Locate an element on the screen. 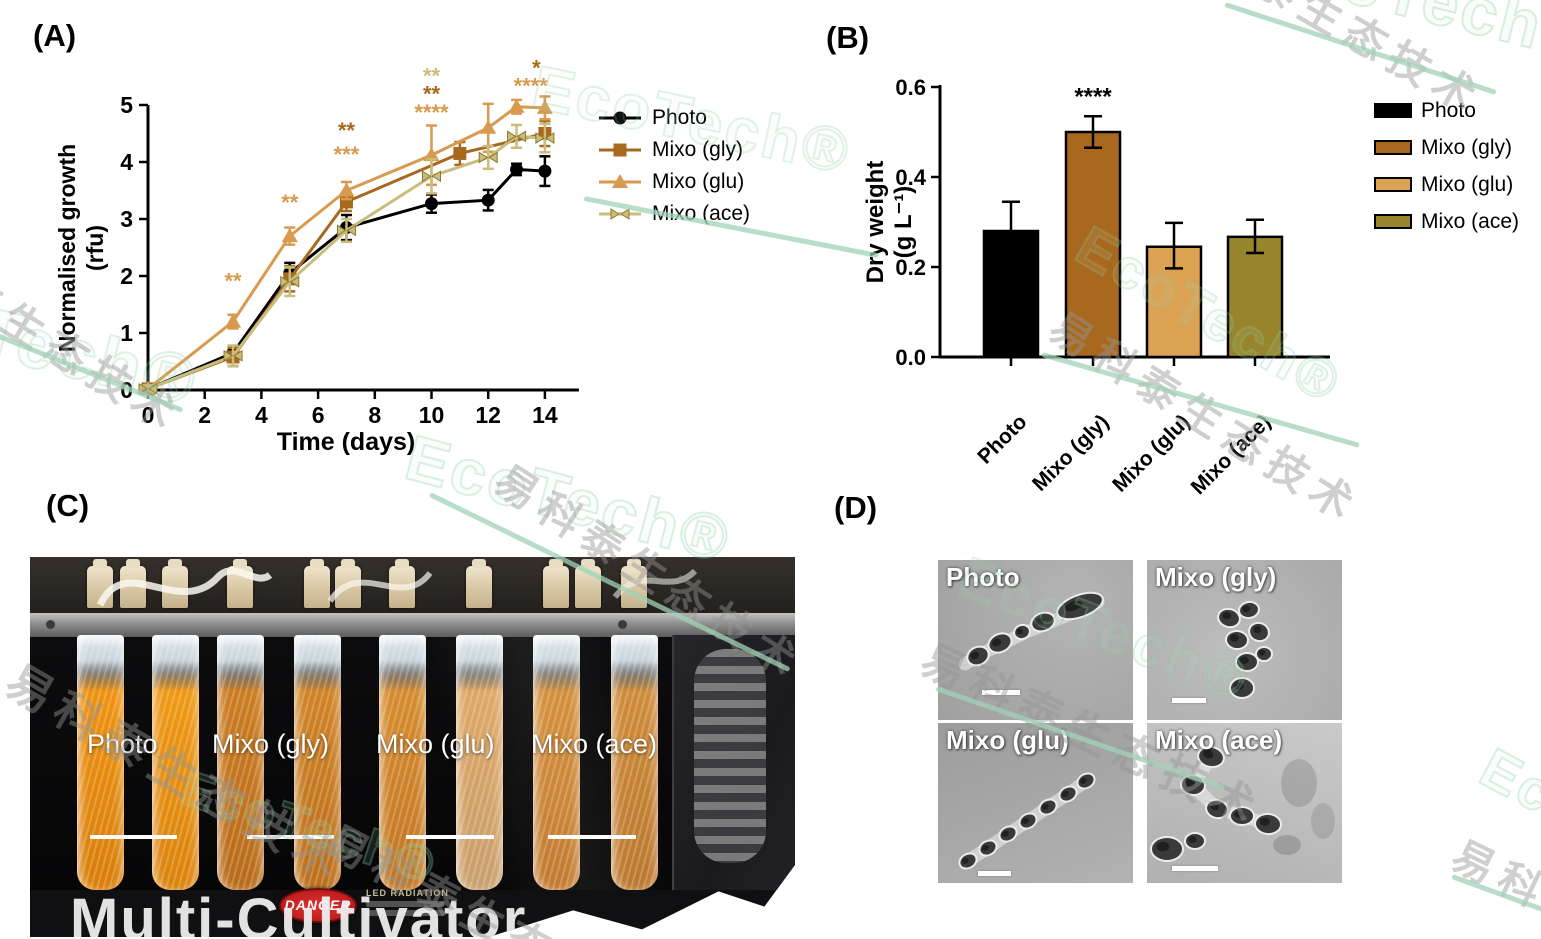  cells-illustration is located at coordinates (1245, 649).